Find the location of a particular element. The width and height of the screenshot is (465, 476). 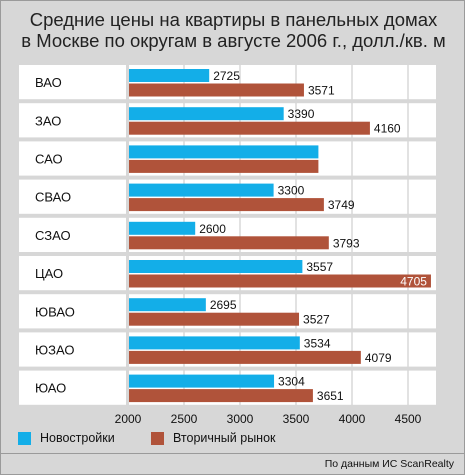

value-label-new-buildings: 3557 is located at coordinates (319, 267).